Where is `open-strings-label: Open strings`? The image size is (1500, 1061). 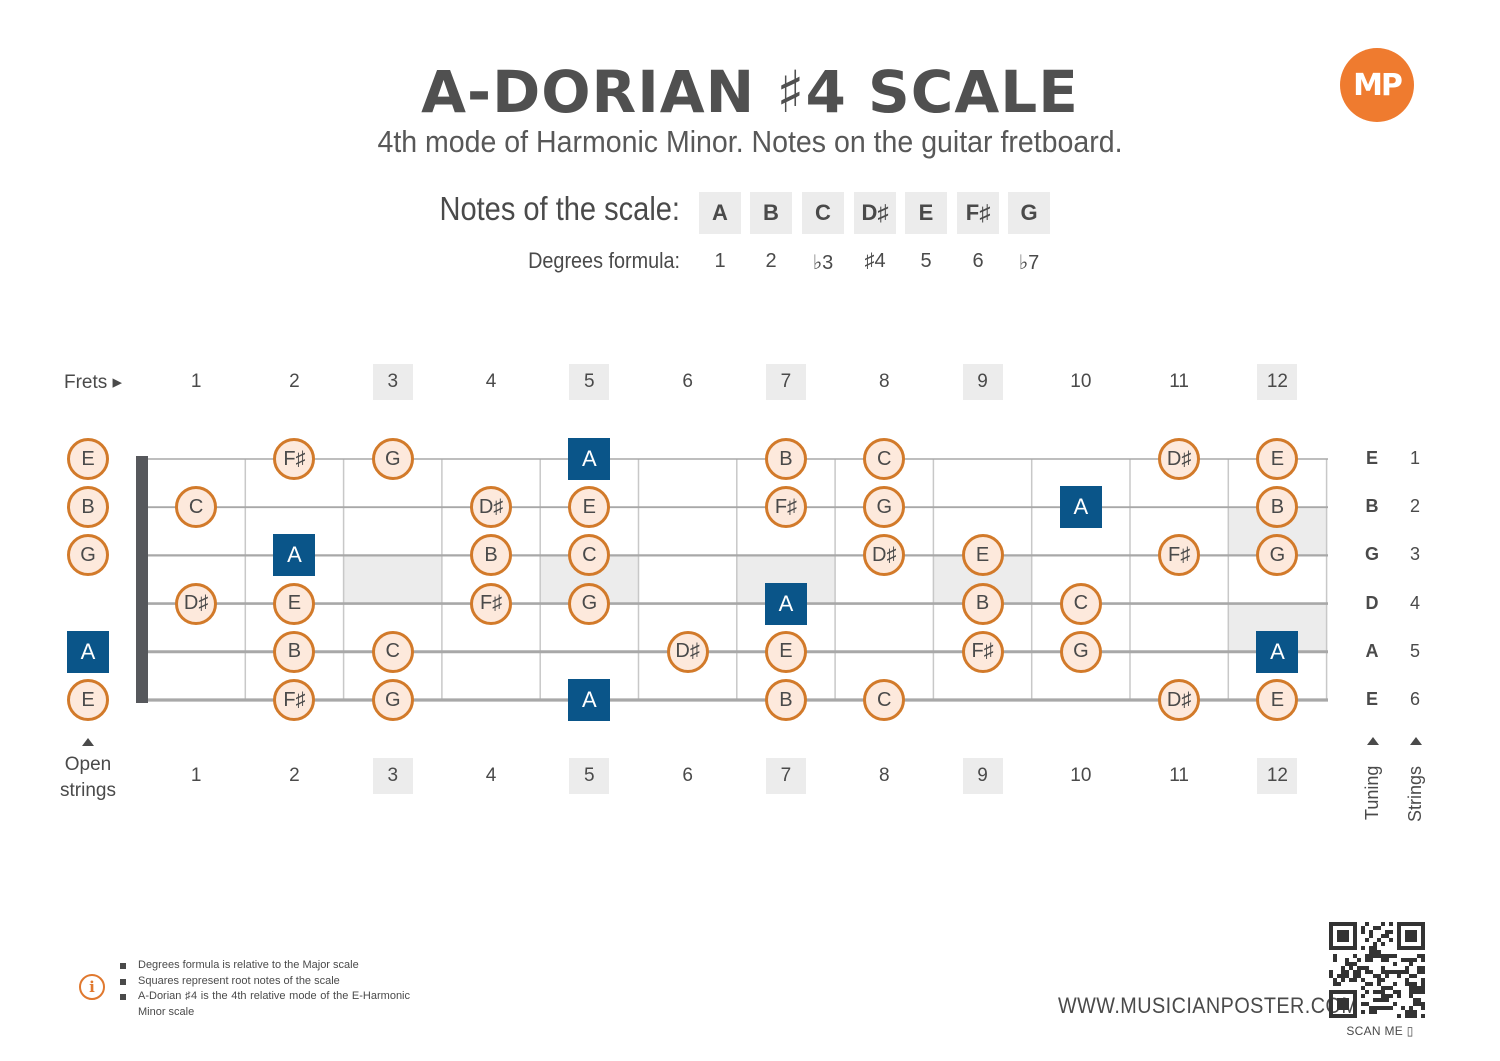
open-strings-label: Open strings is located at coordinates (88, 777).